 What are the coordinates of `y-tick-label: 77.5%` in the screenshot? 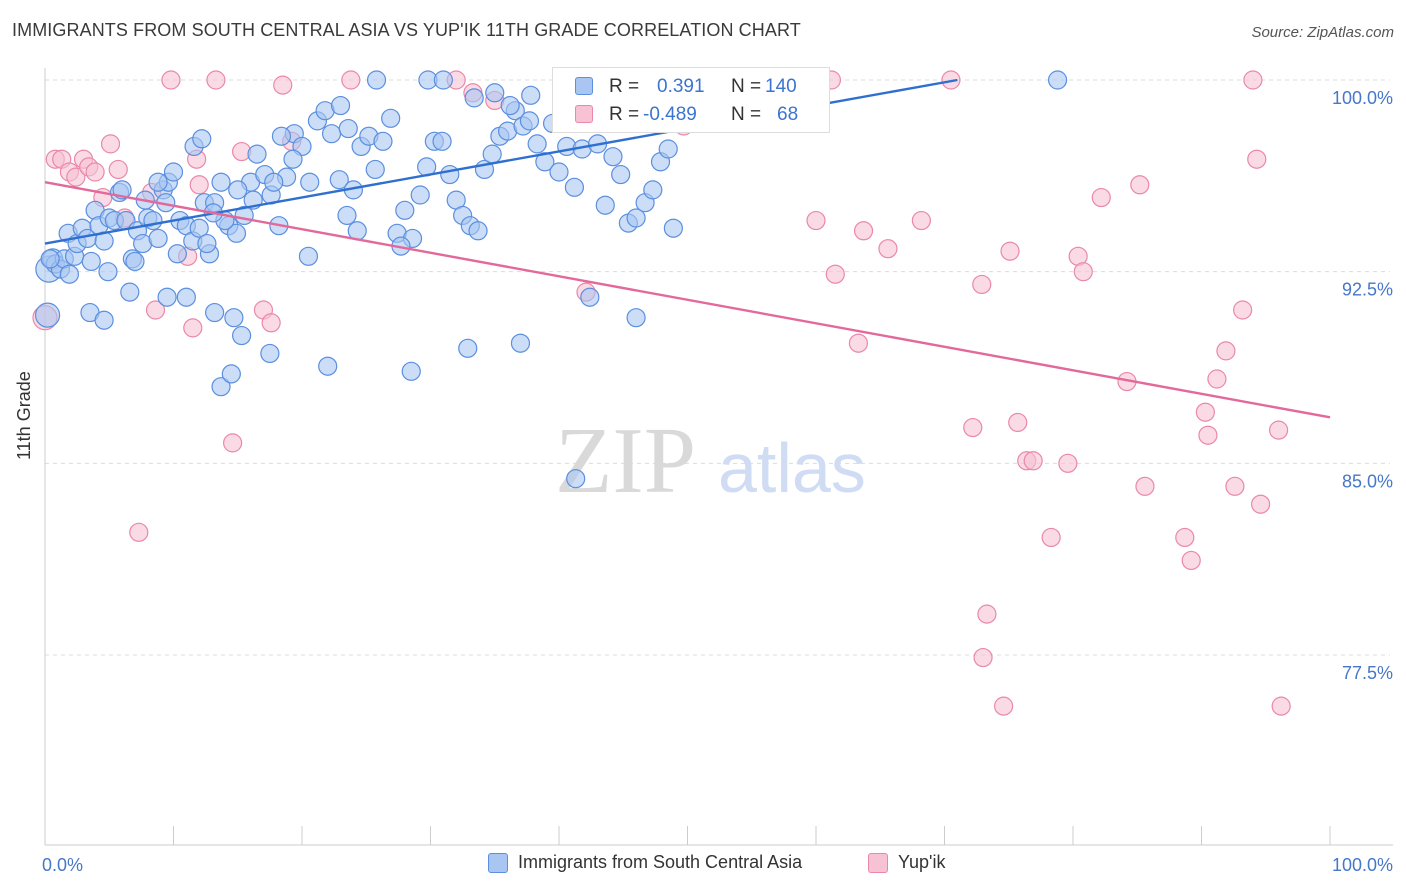 It's located at (1367, 673).